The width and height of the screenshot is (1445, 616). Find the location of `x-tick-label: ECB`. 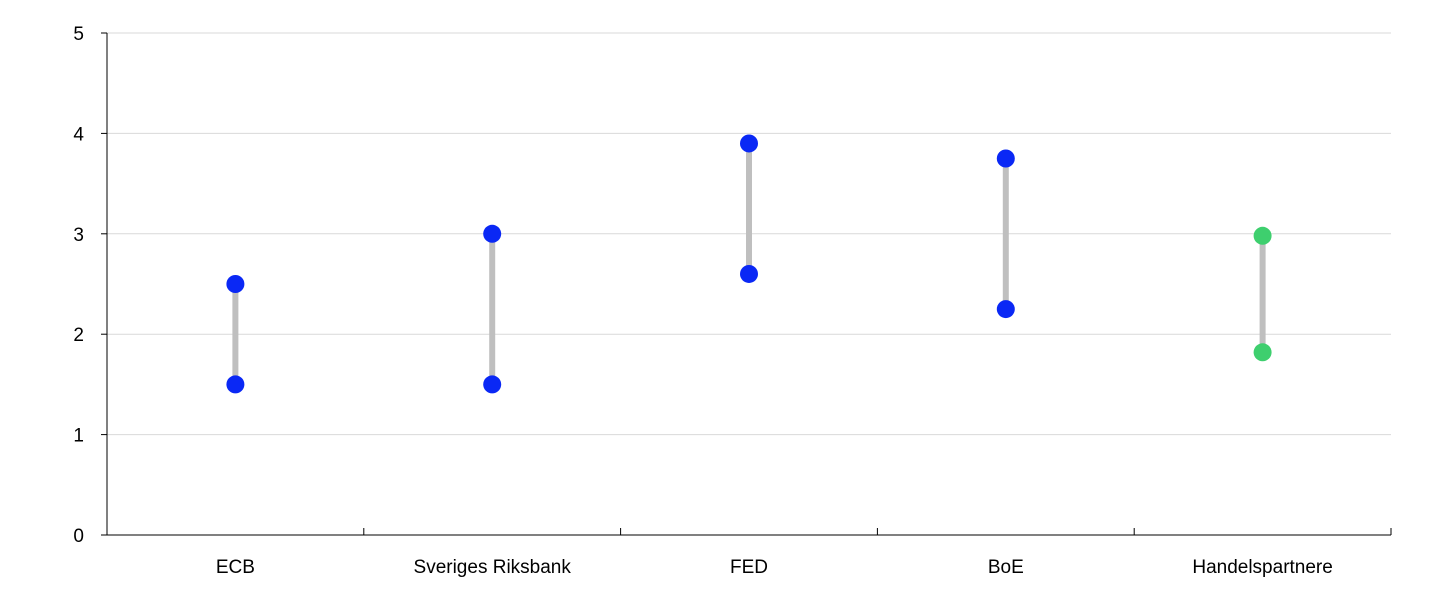

x-tick-label: ECB is located at coordinates (235, 567).